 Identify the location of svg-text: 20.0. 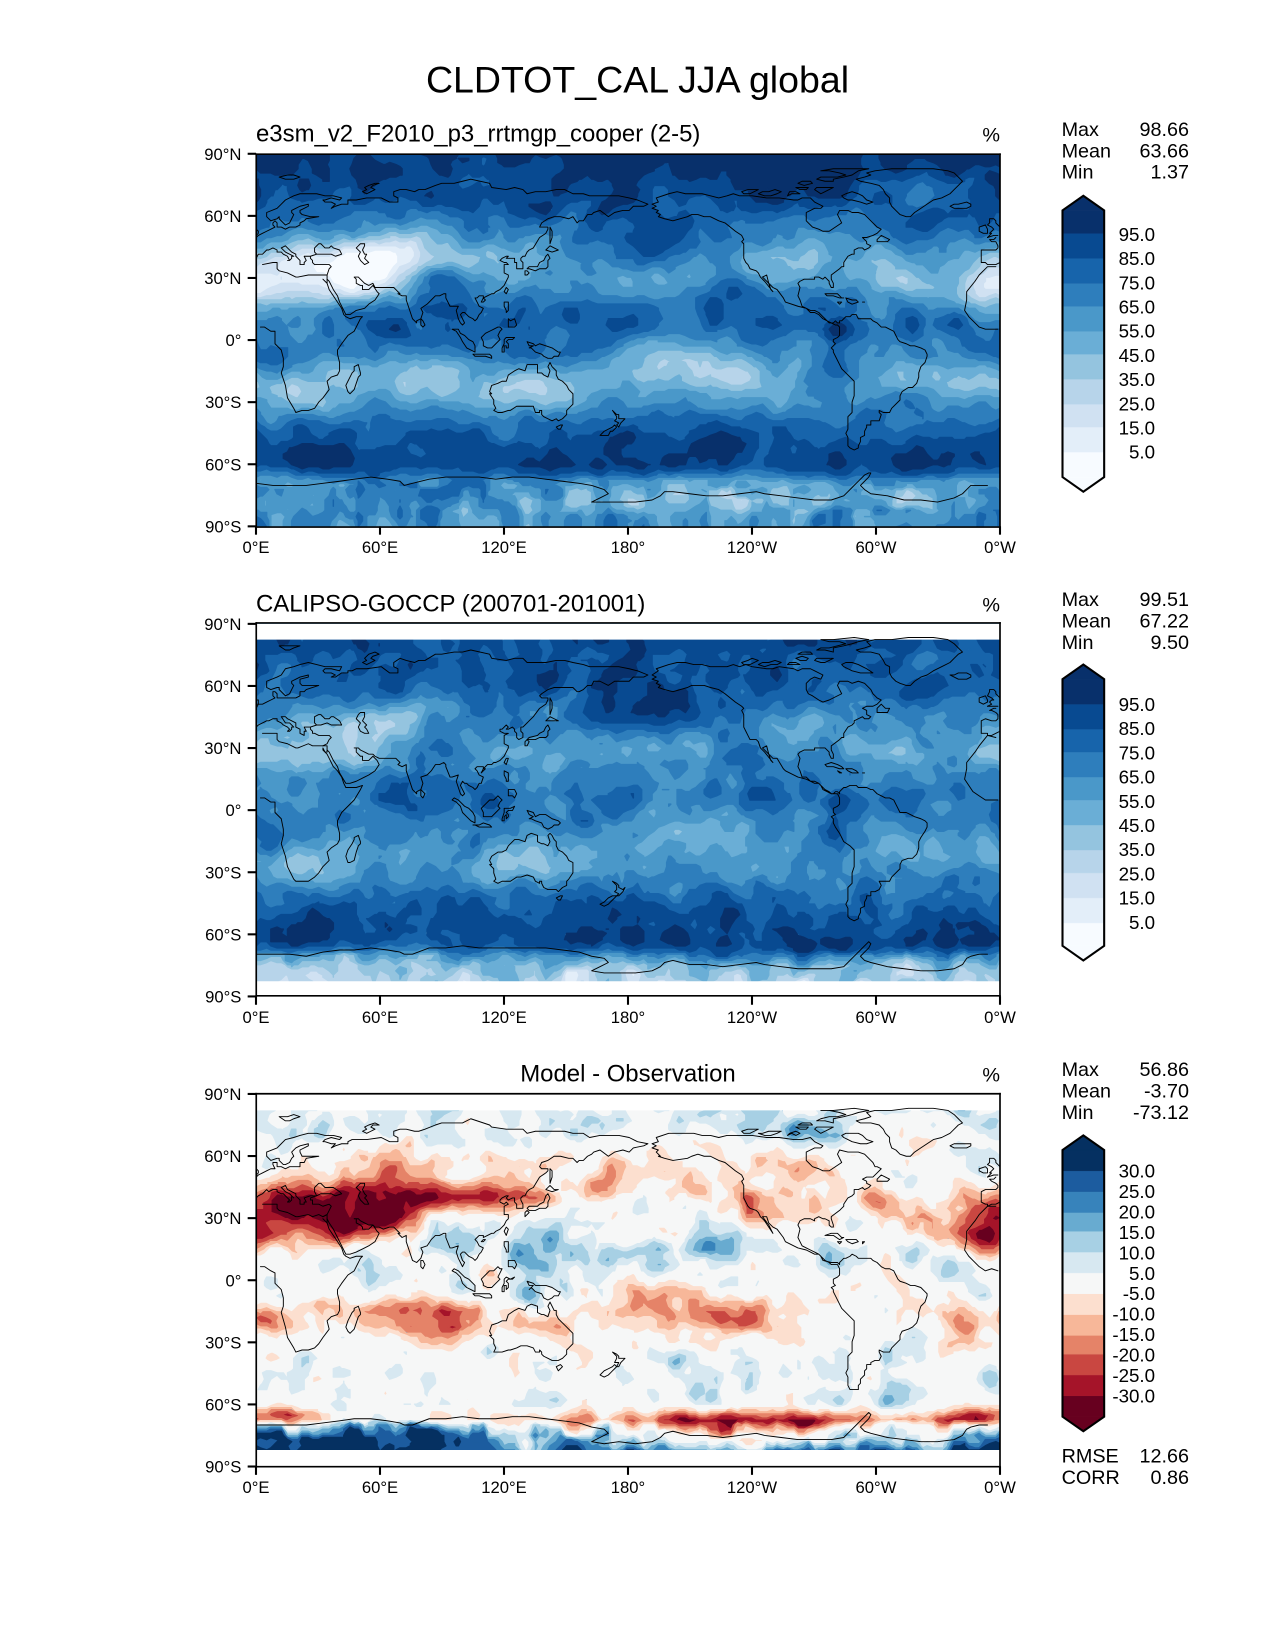
(1137, 1211).